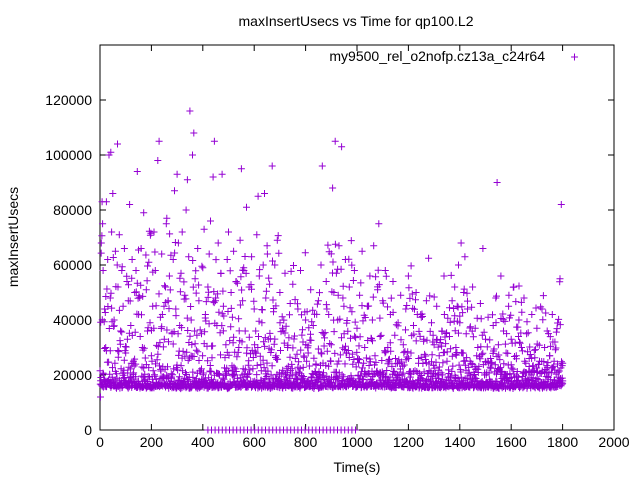 This screenshot has width=640, height=480. I want to click on y-tick-label: 20000, so click(72, 375).